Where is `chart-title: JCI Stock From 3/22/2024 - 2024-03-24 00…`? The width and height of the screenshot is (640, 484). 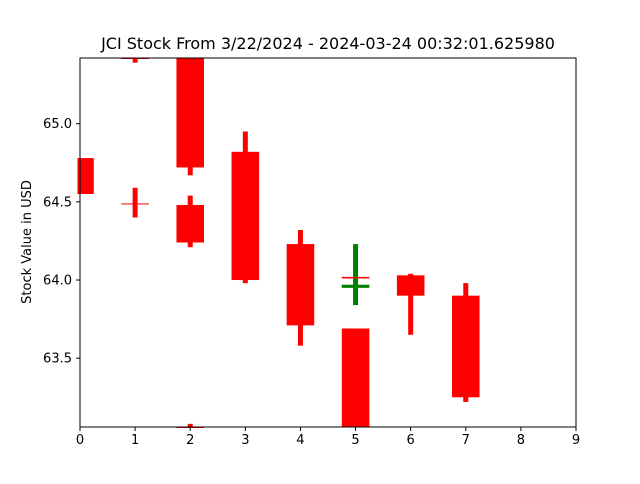 chart-title: JCI Stock From 3/22/2024 - 2024-03-24 00… is located at coordinates (327, 43).